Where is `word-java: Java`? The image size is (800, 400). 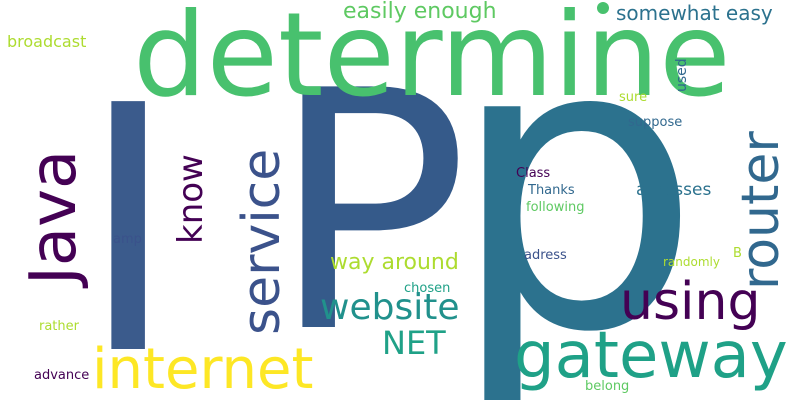
word-java: Java is located at coordinates (54, 217).